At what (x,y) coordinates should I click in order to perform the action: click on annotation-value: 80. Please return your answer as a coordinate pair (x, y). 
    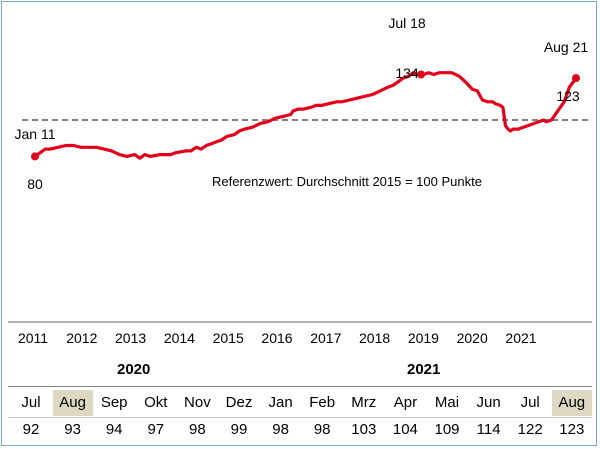
    Looking at the image, I should click on (35, 184).